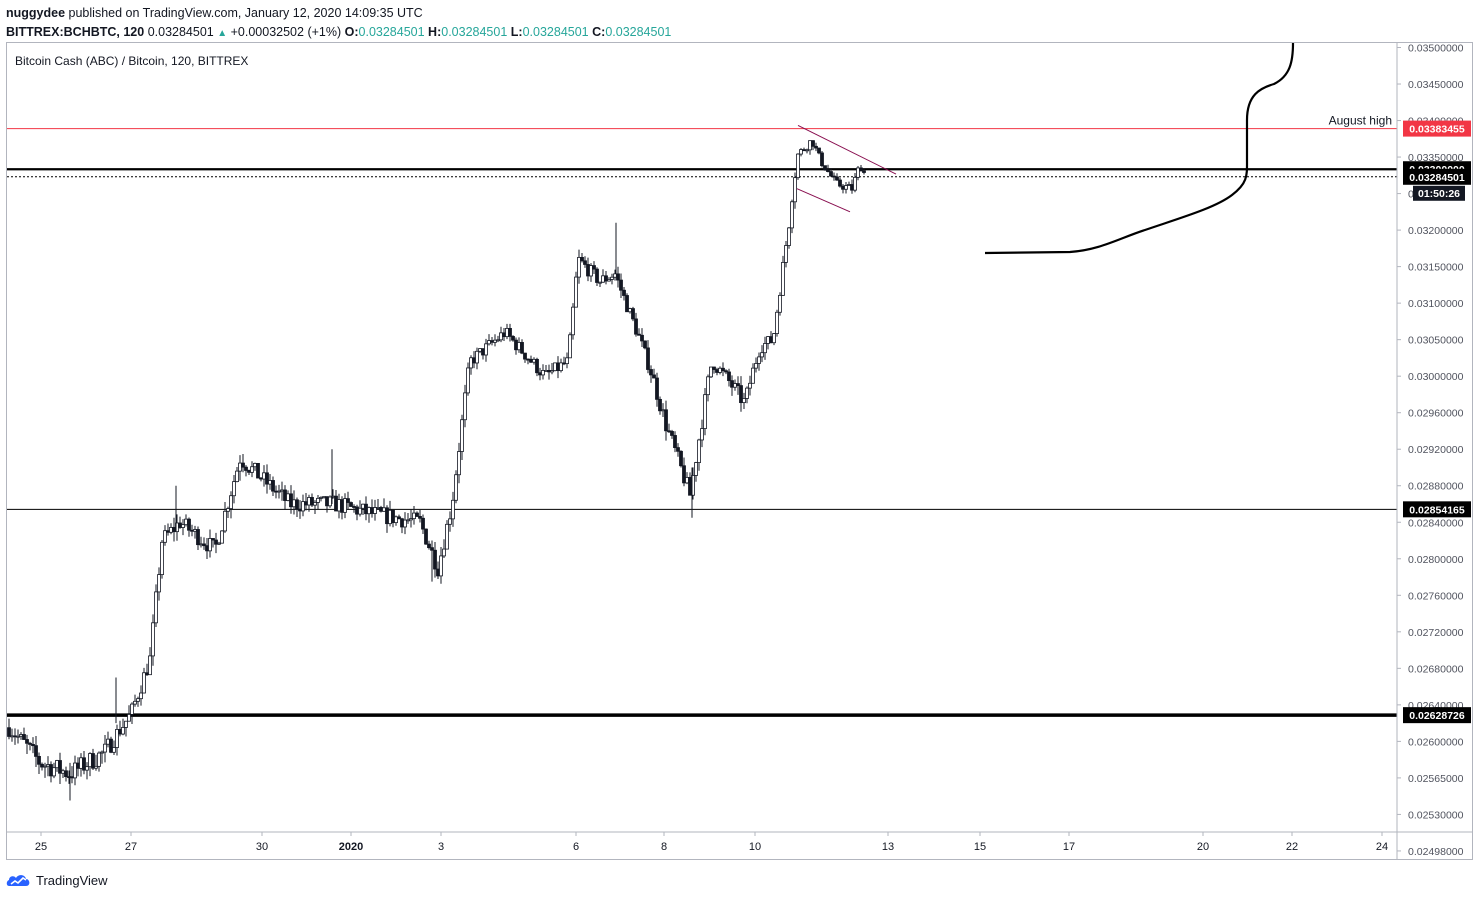 The height and width of the screenshot is (898, 1479). What do you see at coordinates (1045, 148) in the screenshot?
I see `drawings-layer` at bounding box center [1045, 148].